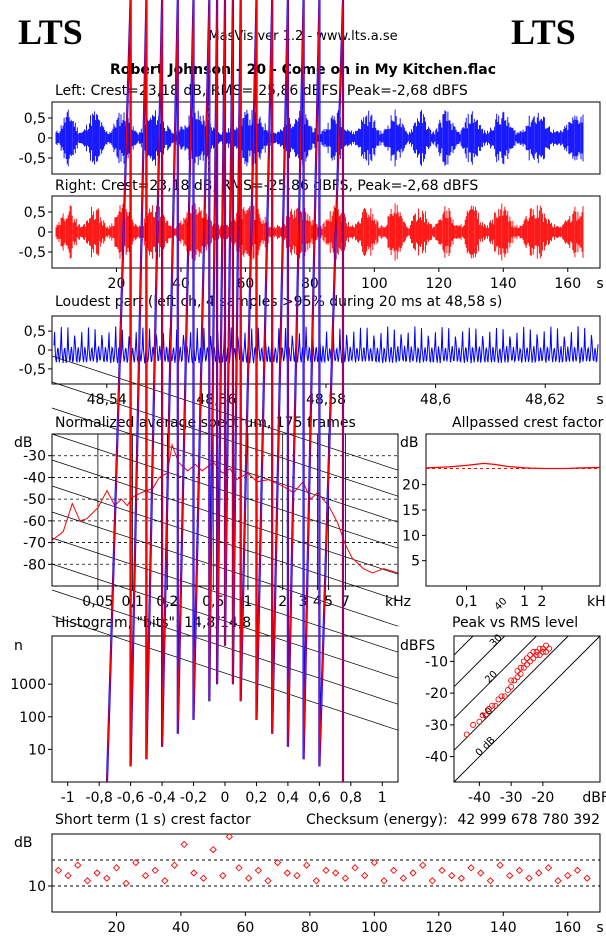  Describe the element at coordinates (32, 370) in the screenshot. I see `y-tick-label: -0,5` at that location.